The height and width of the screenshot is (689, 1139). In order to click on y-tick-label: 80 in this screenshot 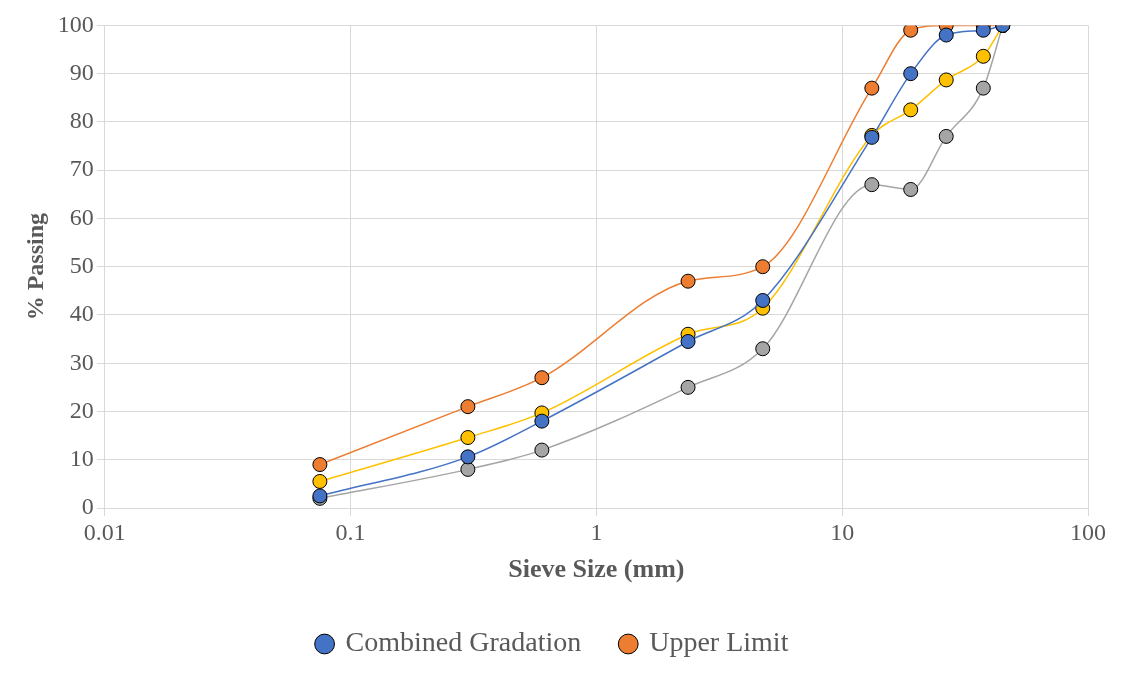, I will do `click(81, 120)`.